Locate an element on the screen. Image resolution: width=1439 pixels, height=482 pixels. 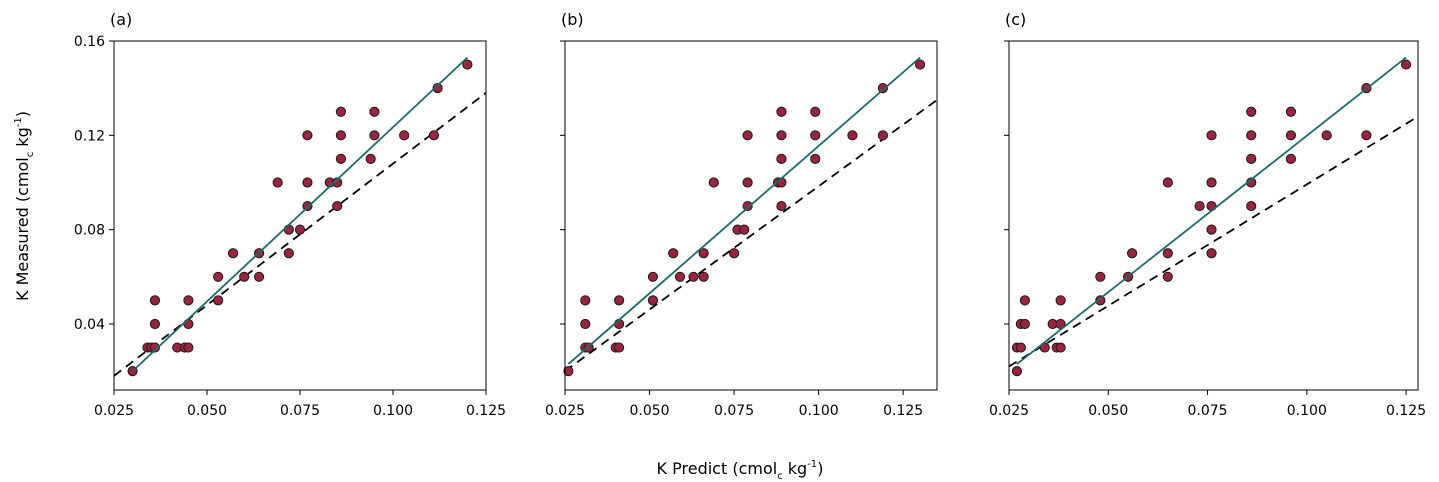
panel-label: (b) is located at coordinates (572, 19).